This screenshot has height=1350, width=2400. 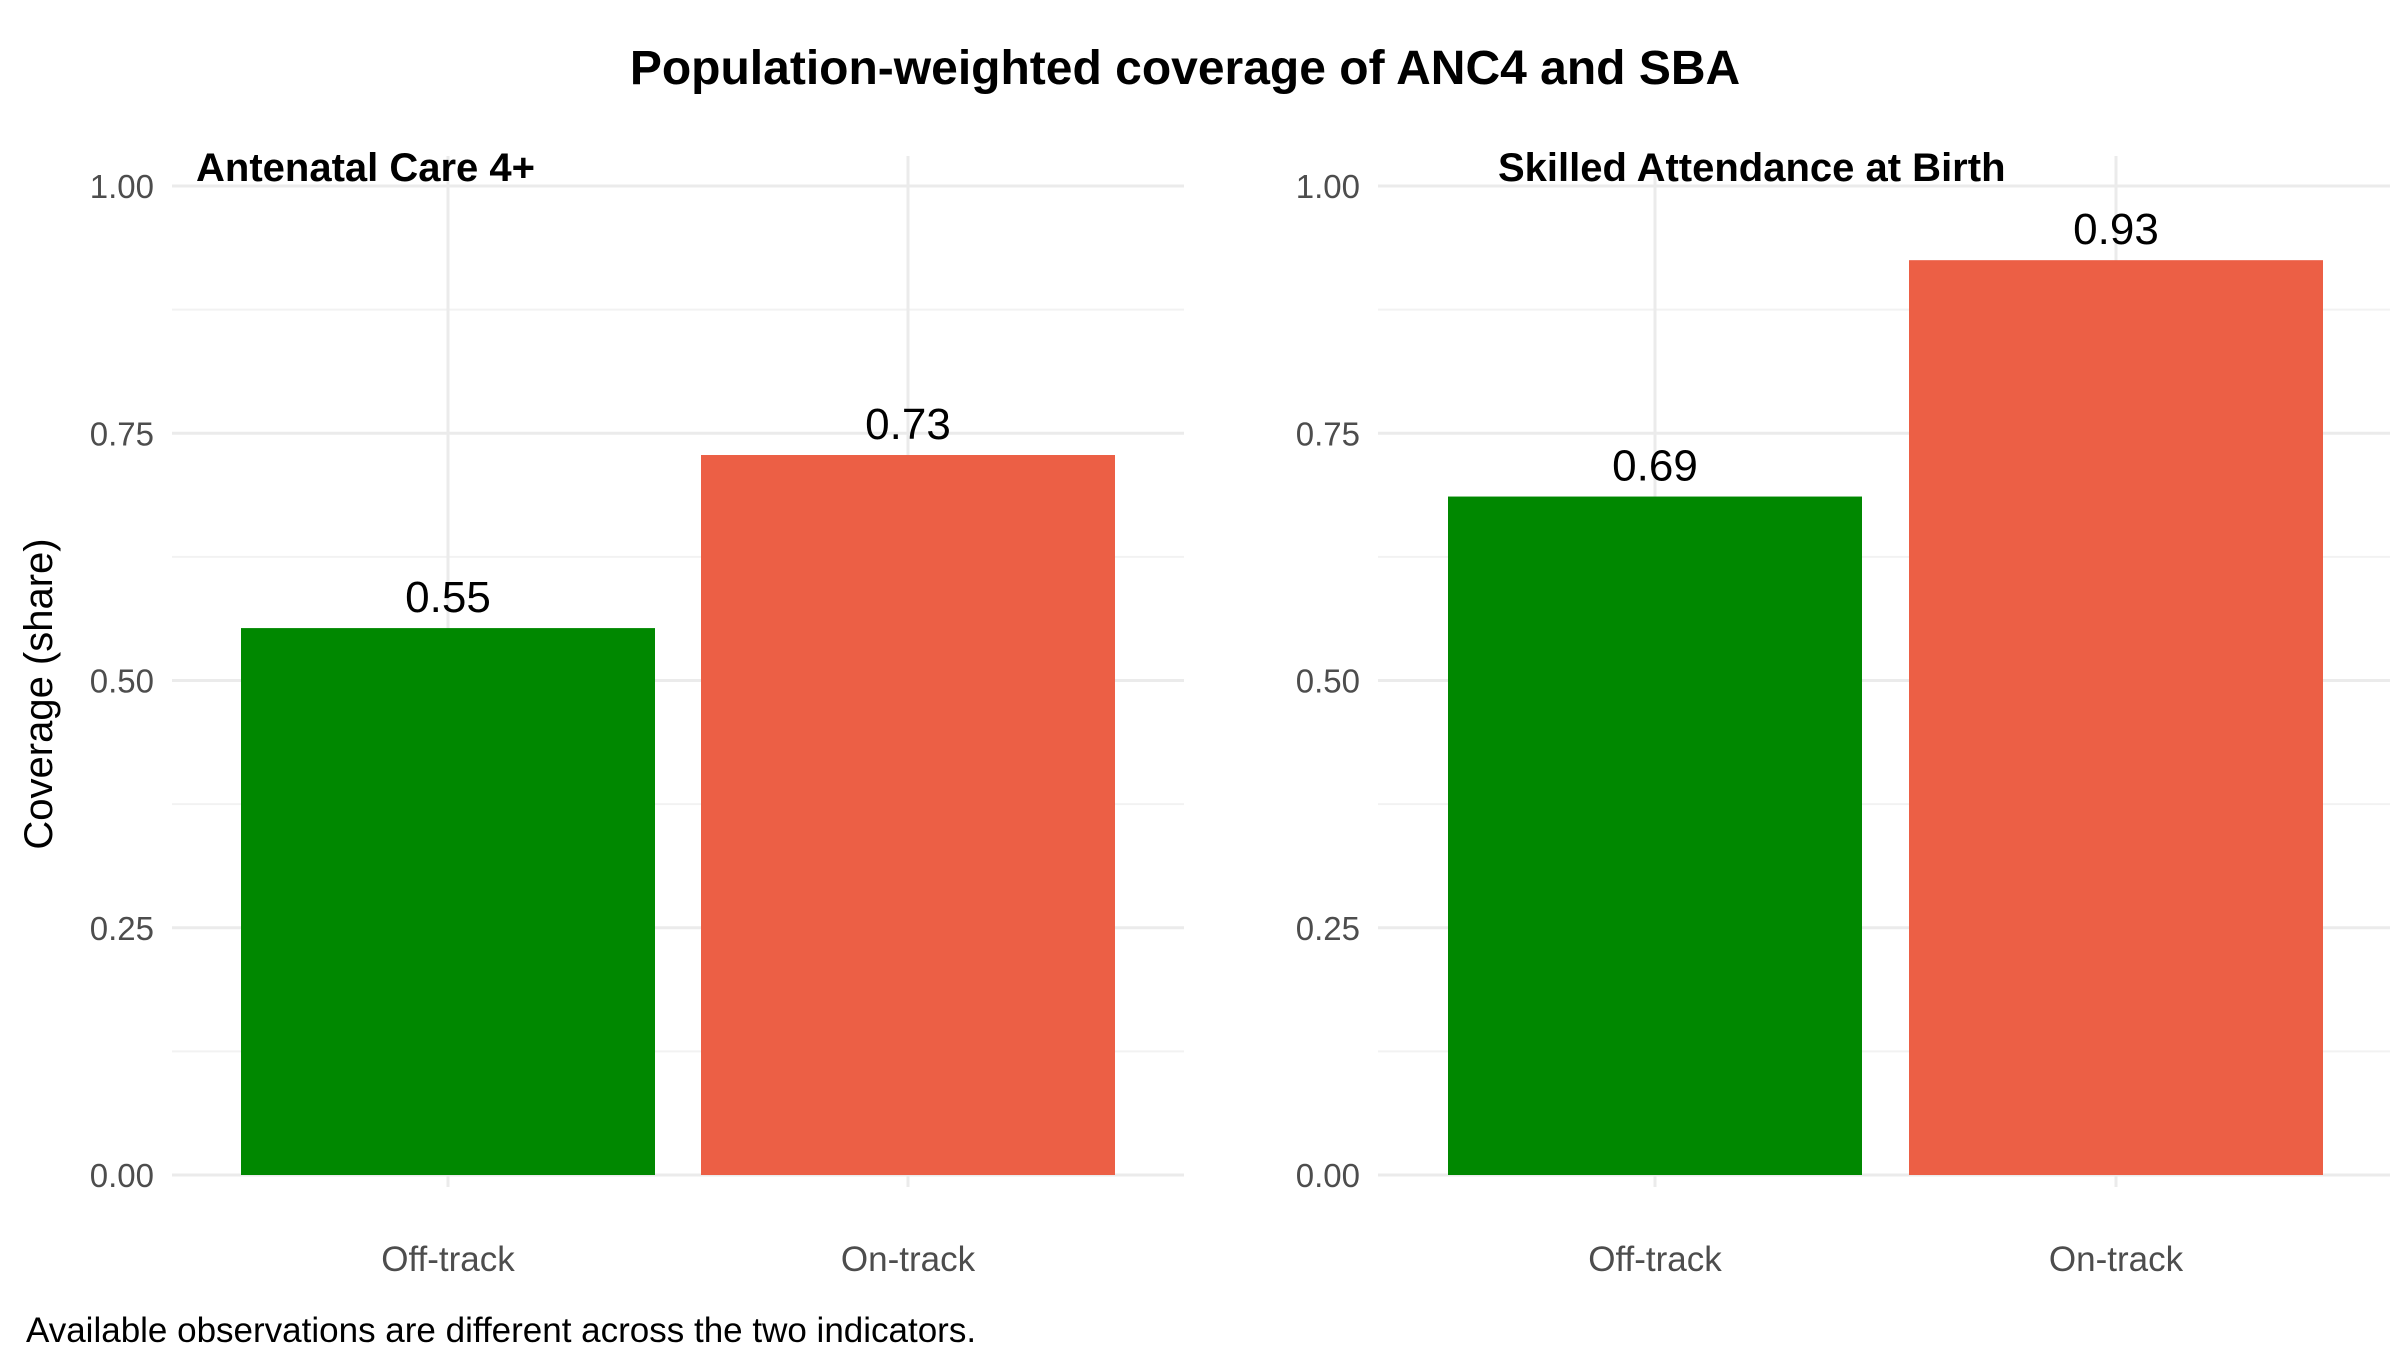 What do you see at coordinates (908, 424) in the screenshot?
I see `bar-value-label: 0.73` at bounding box center [908, 424].